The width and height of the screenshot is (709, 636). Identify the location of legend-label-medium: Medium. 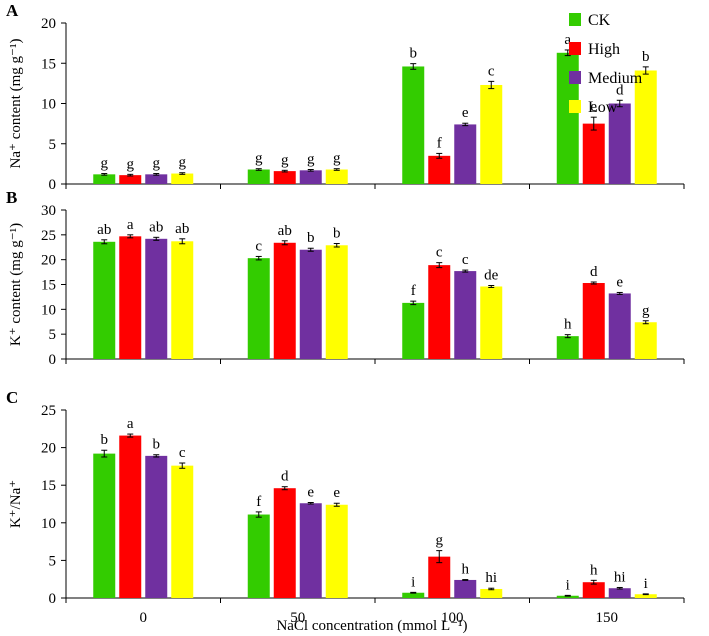
(615, 78).